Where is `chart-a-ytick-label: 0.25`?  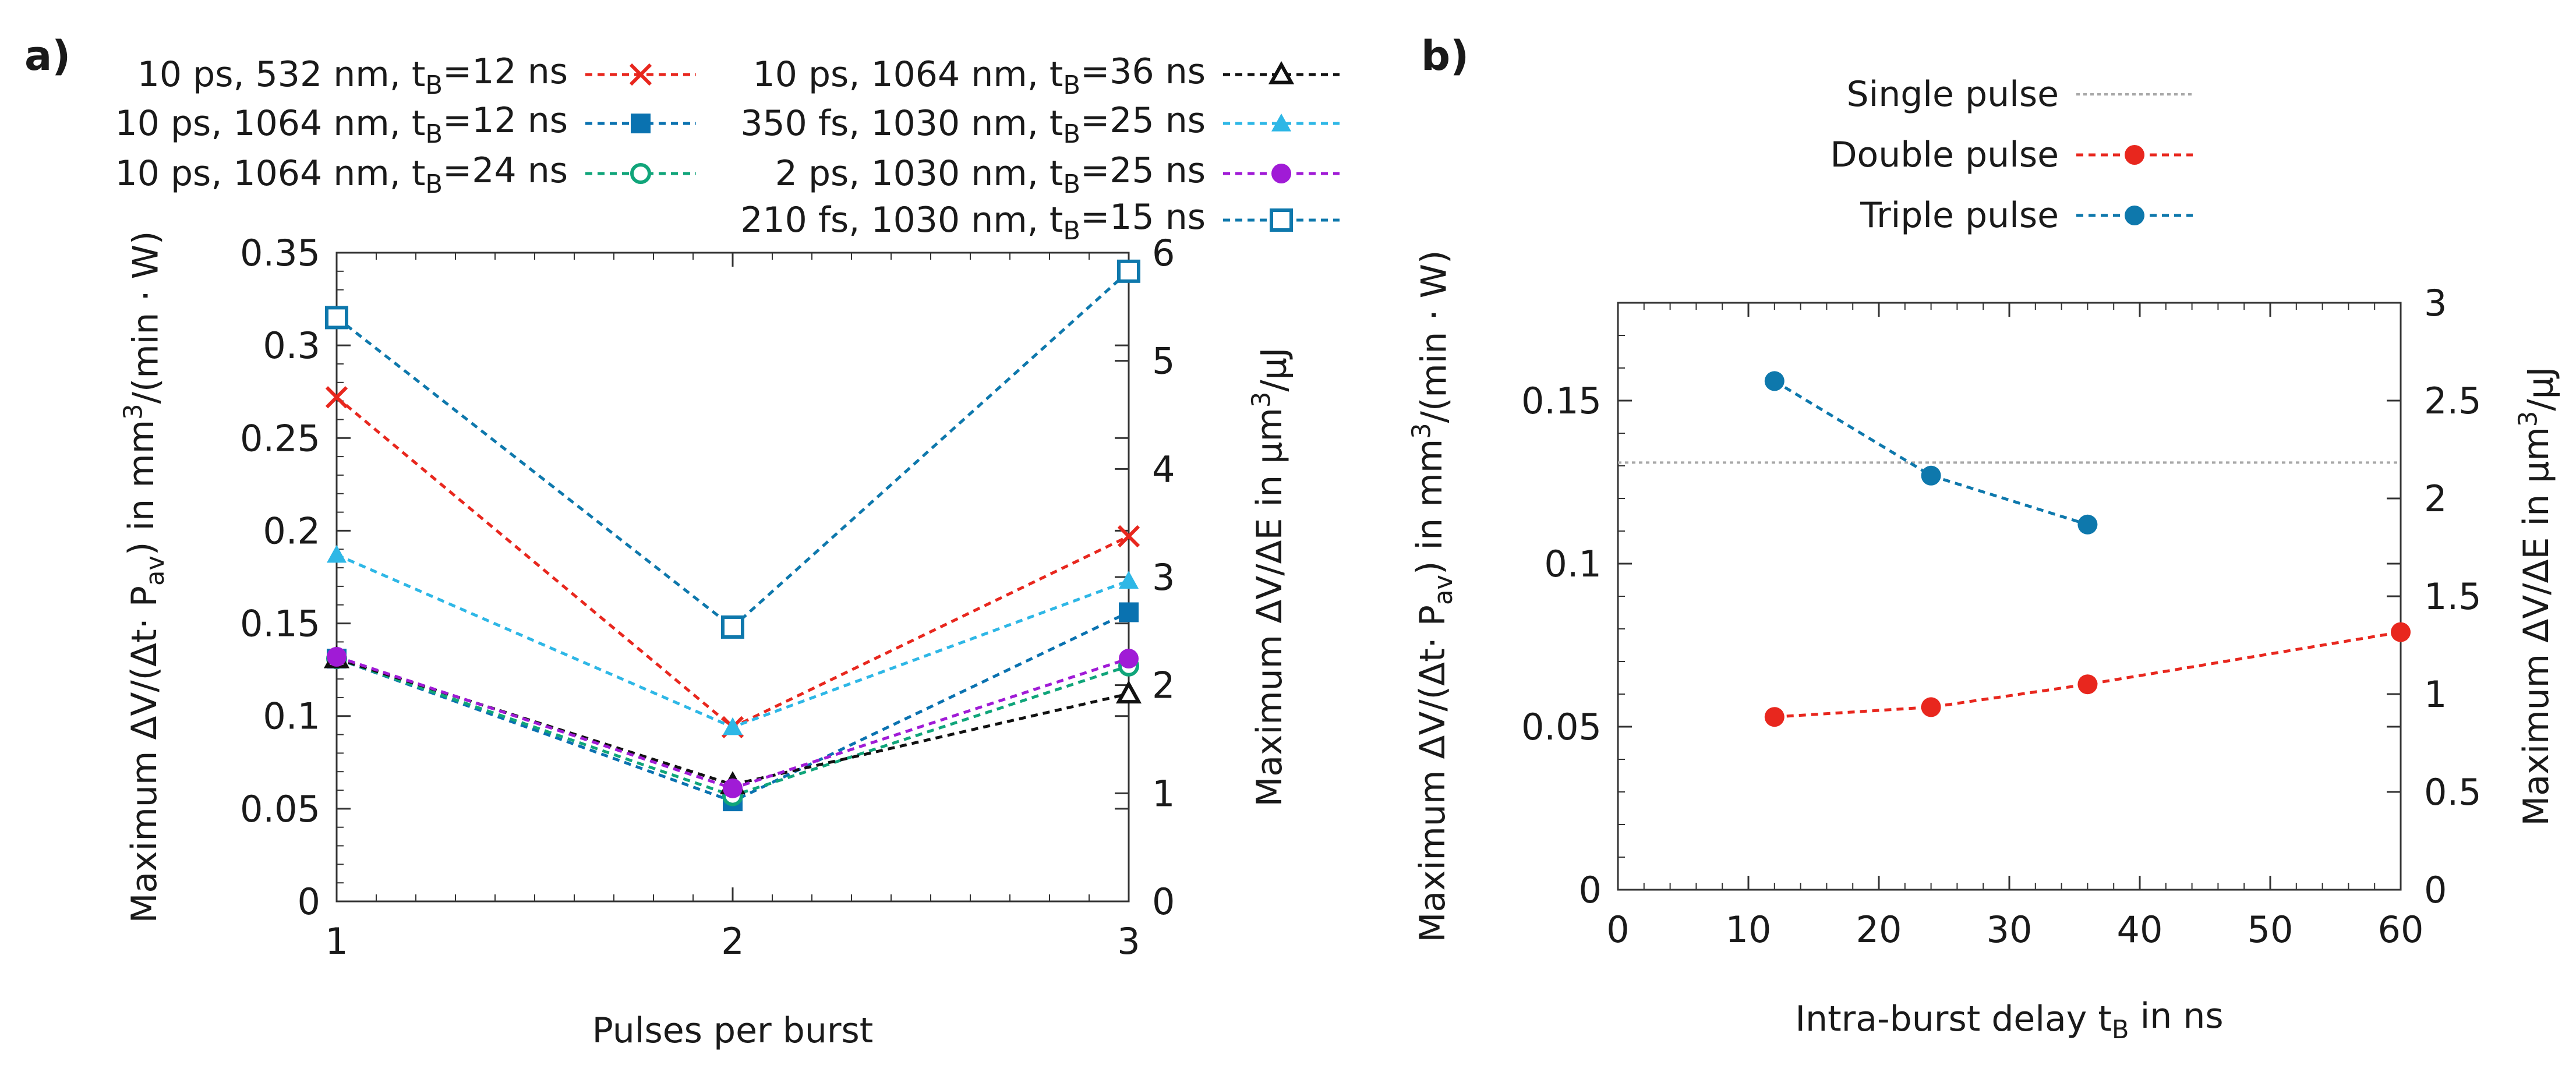 chart-a-ytick-label: 0.25 is located at coordinates (280, 438).